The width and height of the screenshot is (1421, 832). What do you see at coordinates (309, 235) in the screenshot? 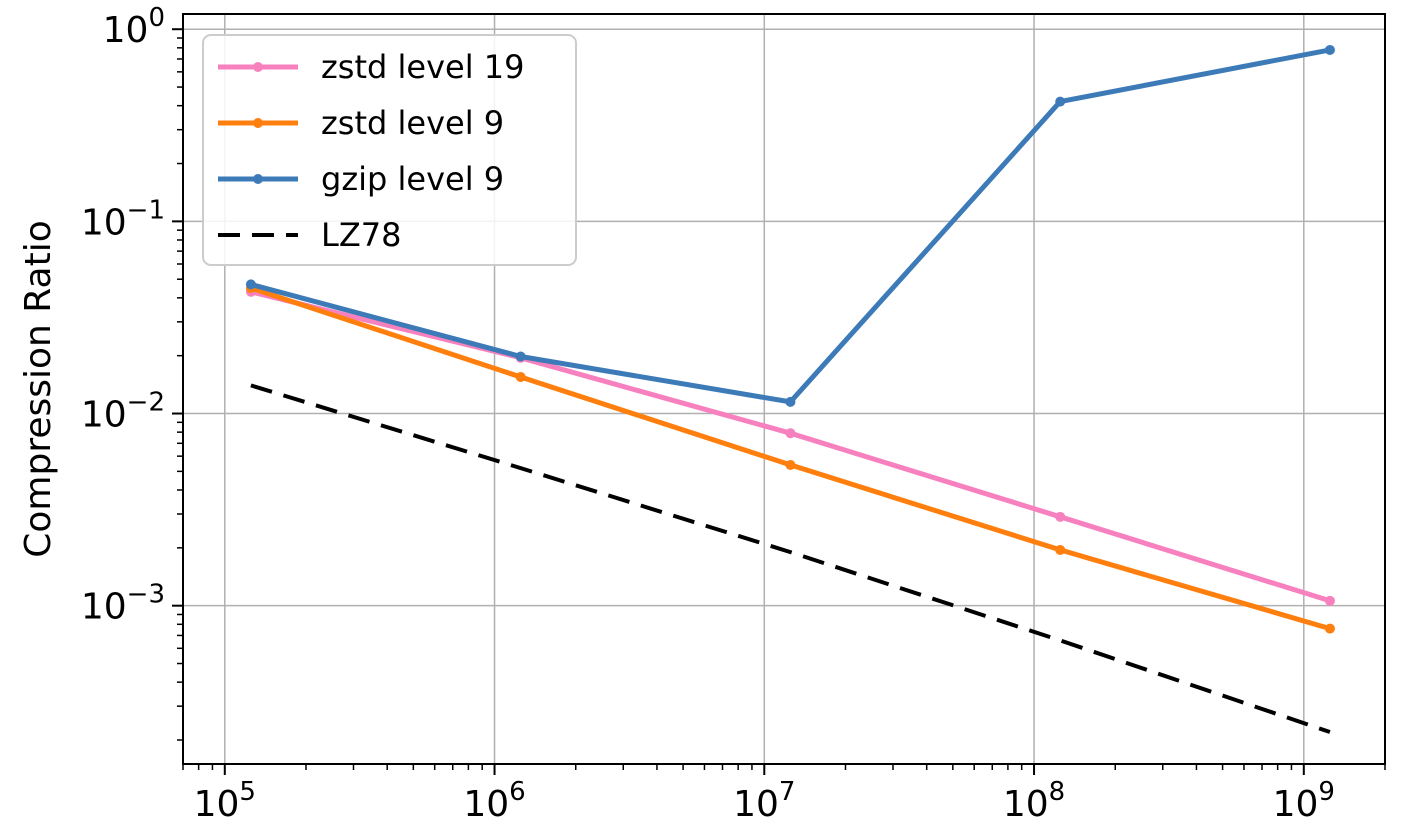
I see `legend-item-lz78: LZ78` at bounding box center [309, 235].